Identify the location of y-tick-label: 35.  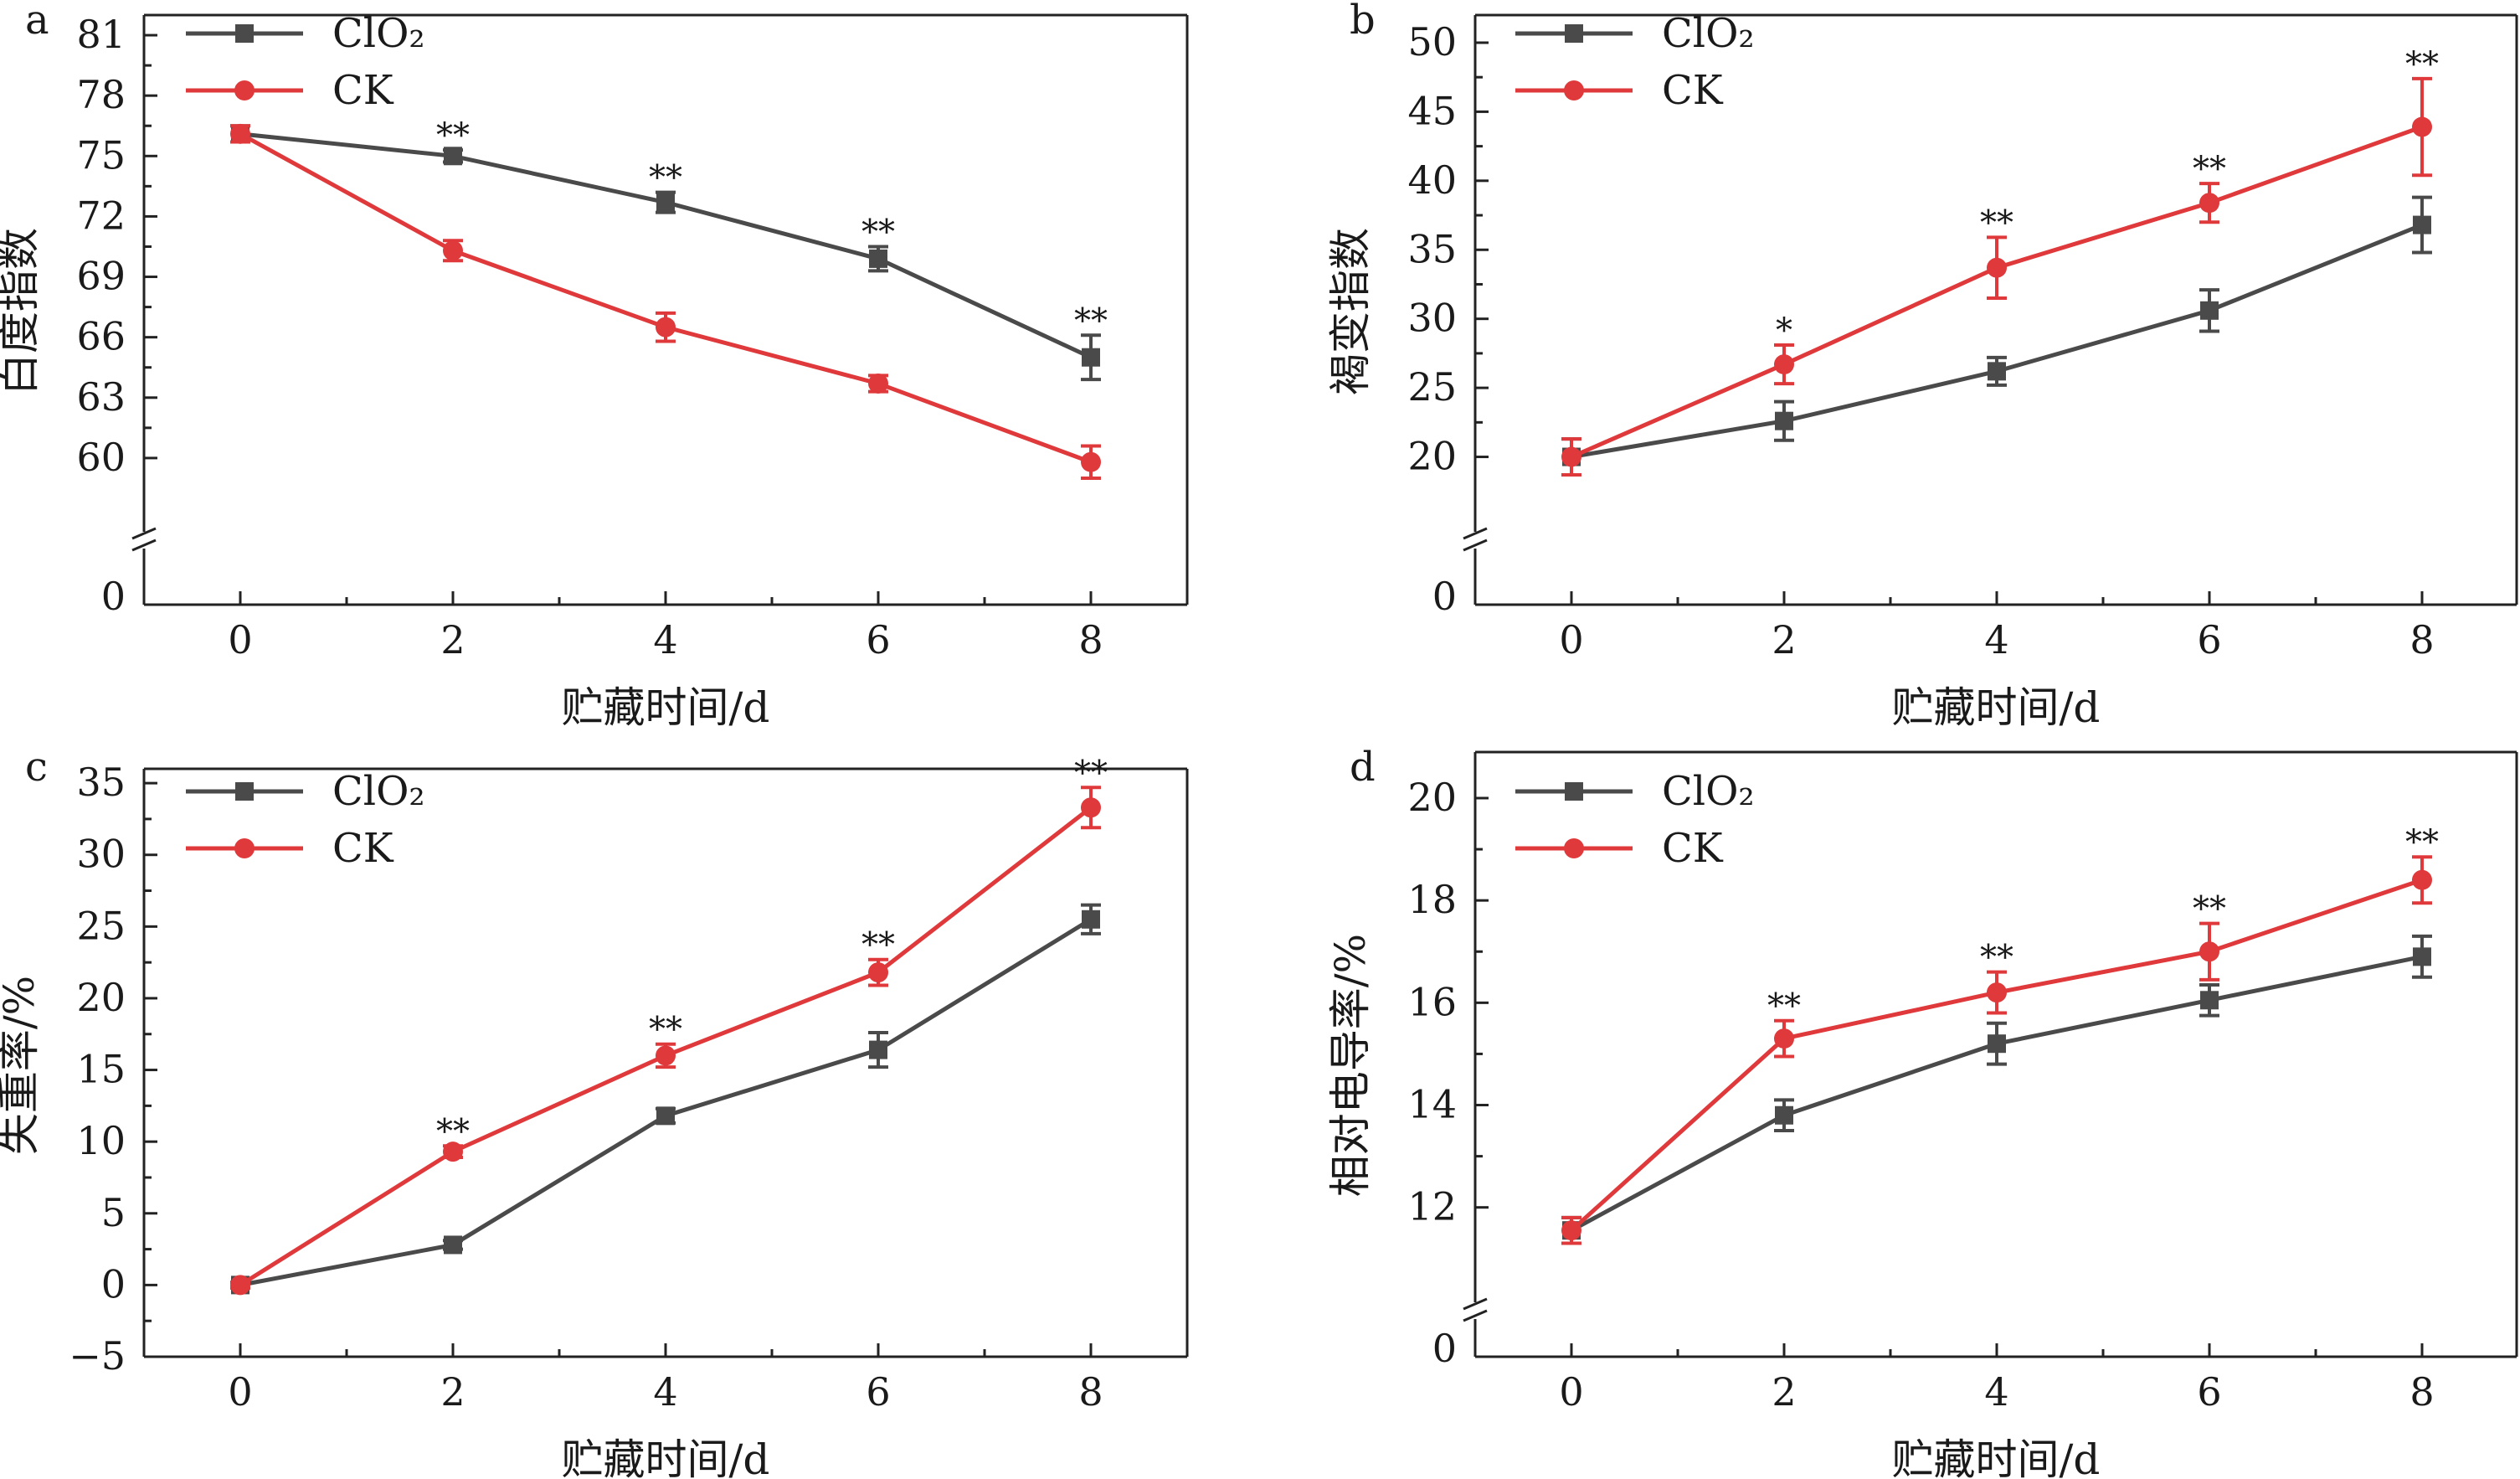
(101, 782).